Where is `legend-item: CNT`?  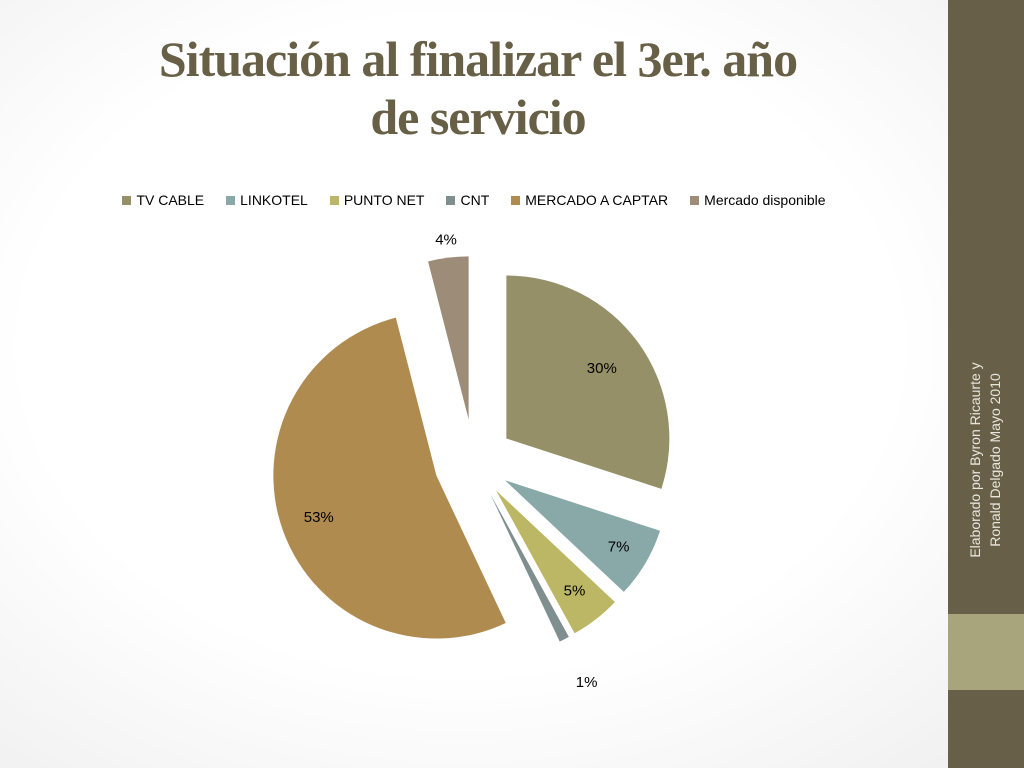 legend-item: CNT is located at coordinates (467, 200).